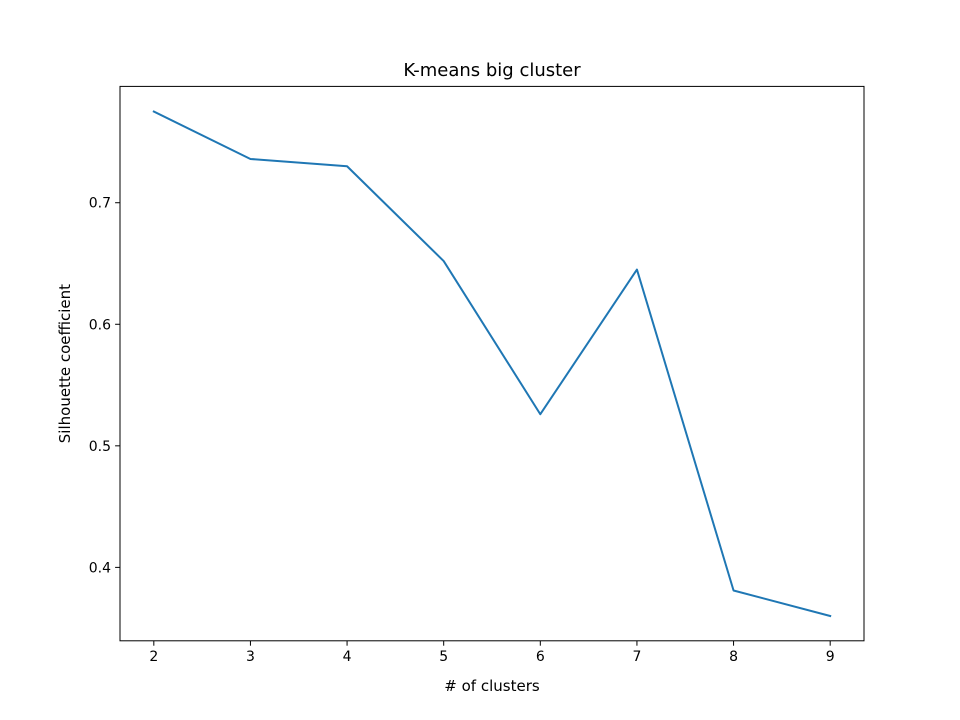 The width and height of the screenshot is (960, 720). Describe the element at coordinates (100, 447) in the screenshot. I see `y-tick-label: 0.5` at that location.